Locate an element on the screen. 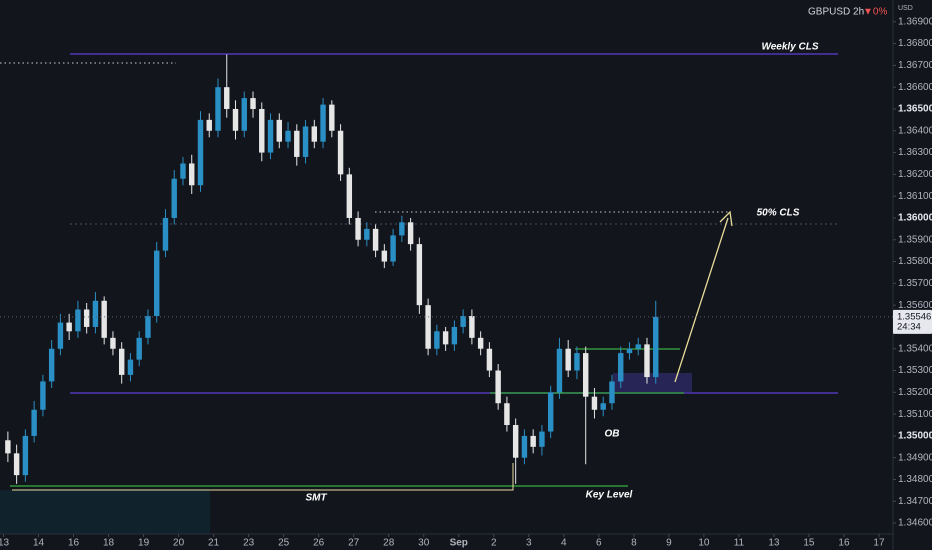 The height and width of the screenshot is (550, 932). y-tick-label: 1.36100 is located at coordinates (915, 196).